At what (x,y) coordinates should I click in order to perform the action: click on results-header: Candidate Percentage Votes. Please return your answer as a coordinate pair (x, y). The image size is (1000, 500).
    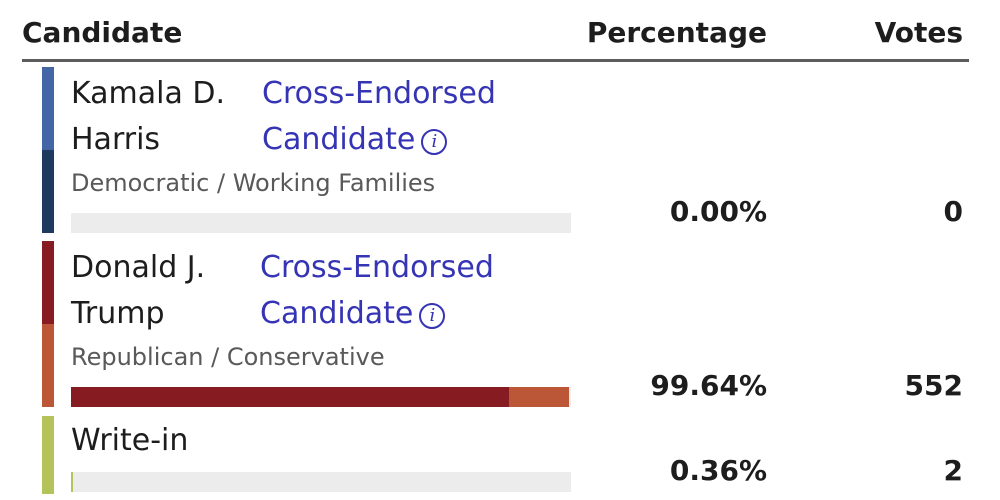
    Looking at the image, I should click on (495, 31).